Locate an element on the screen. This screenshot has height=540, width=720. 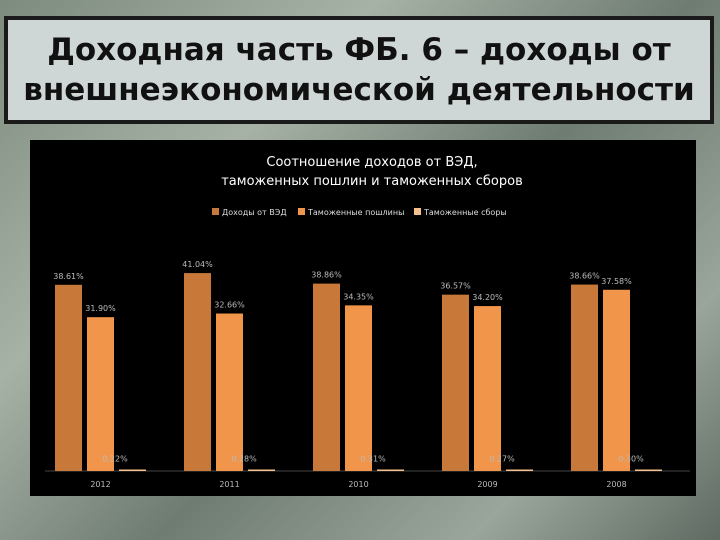
data-label: 34.35% is located at coordinates (358, 296).